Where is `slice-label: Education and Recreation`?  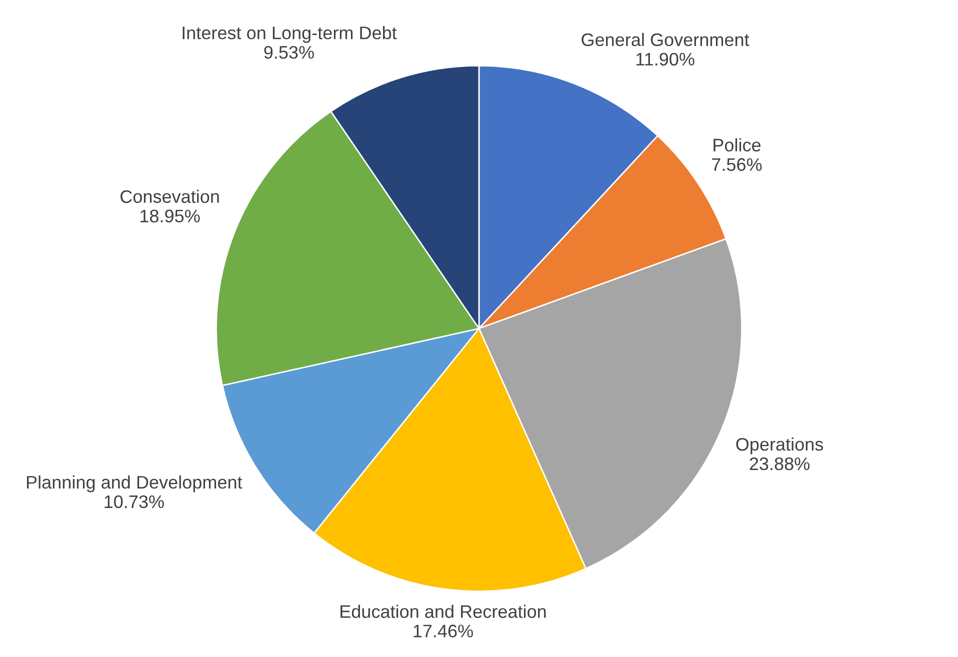 slice-label: Education and Recreation is located at coordinates (443, 611).